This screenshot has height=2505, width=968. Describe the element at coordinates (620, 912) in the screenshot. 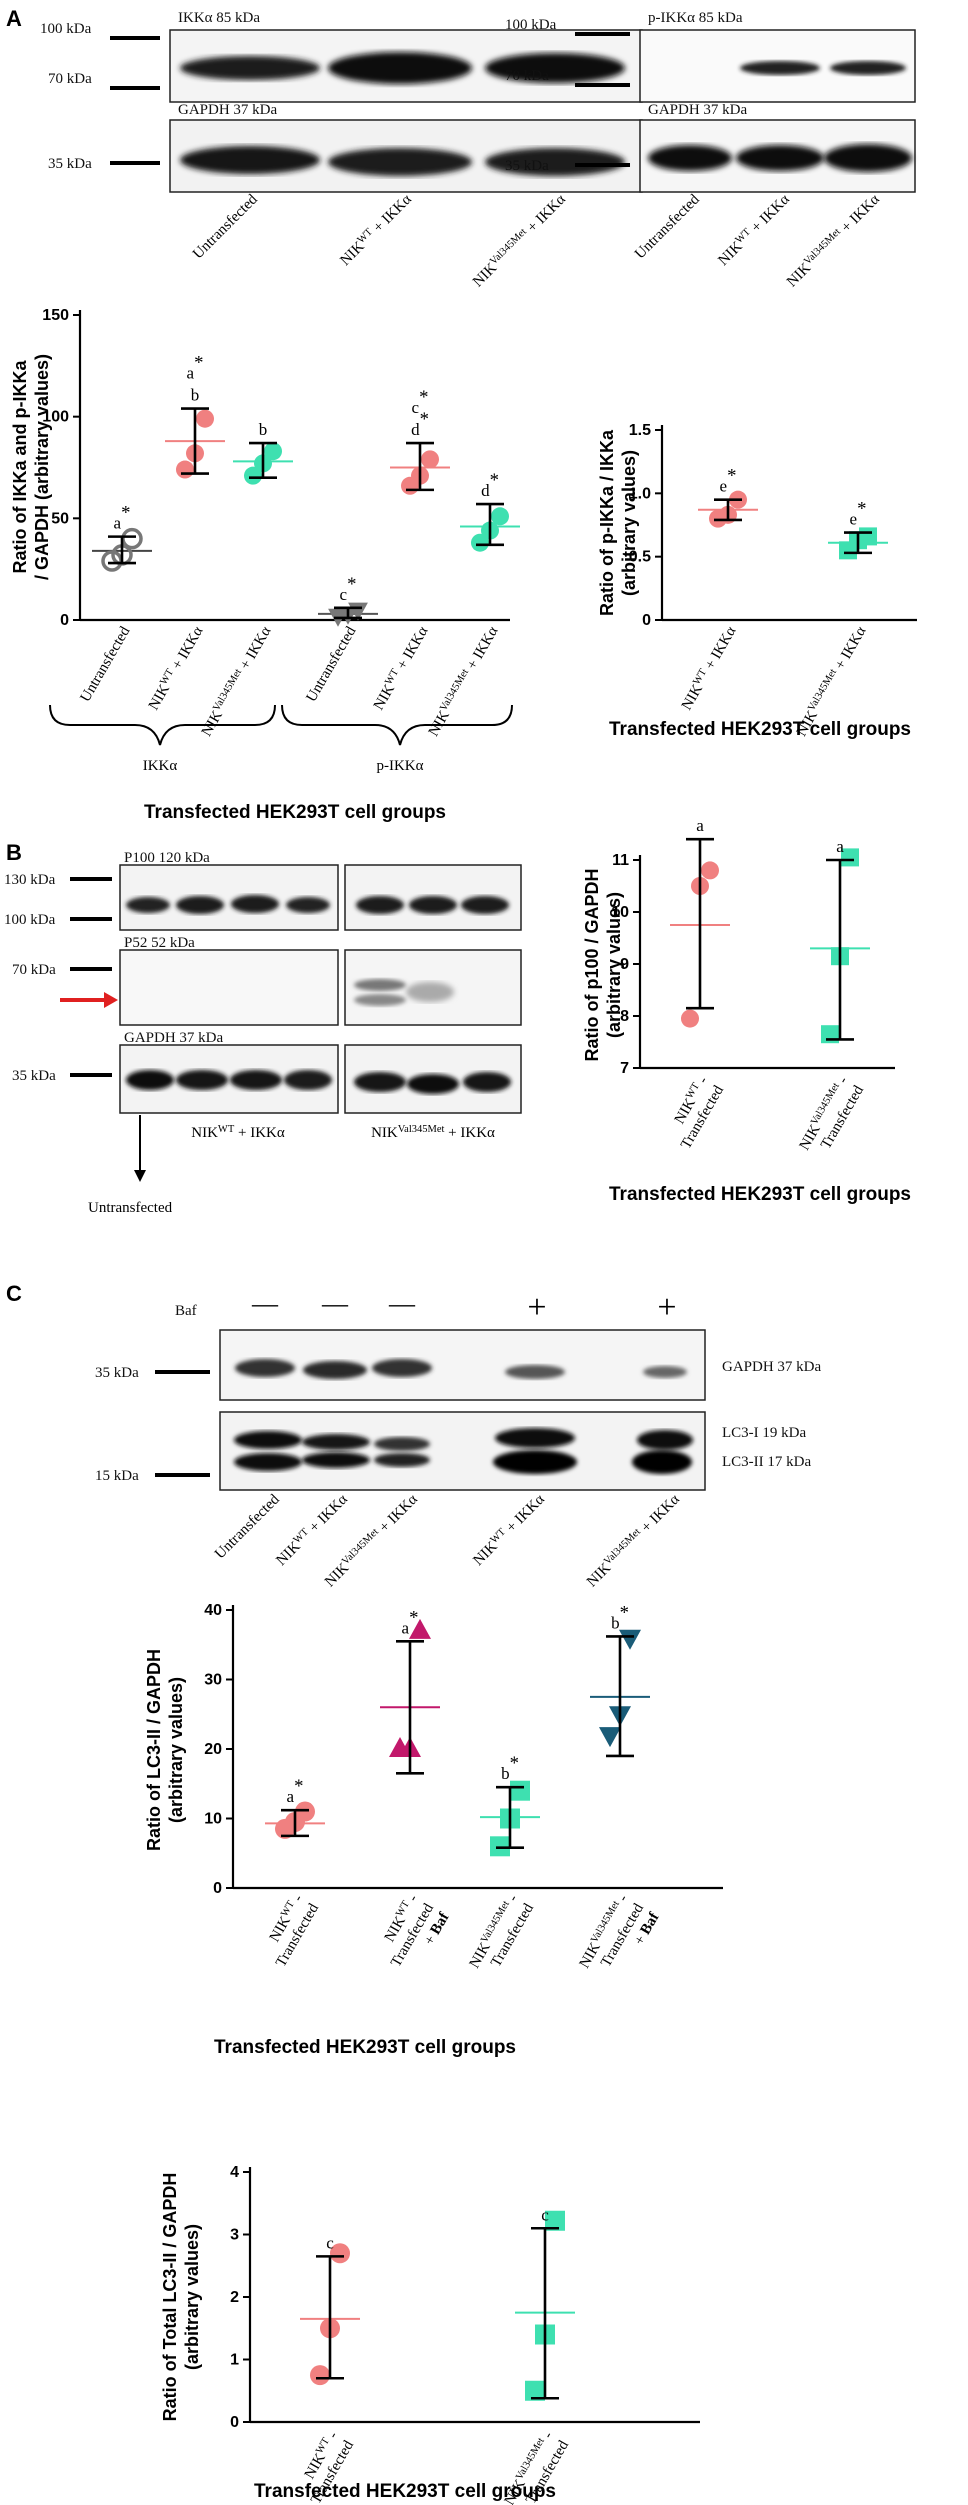

I see `chart-B1-ytick-label: 10` at that location.